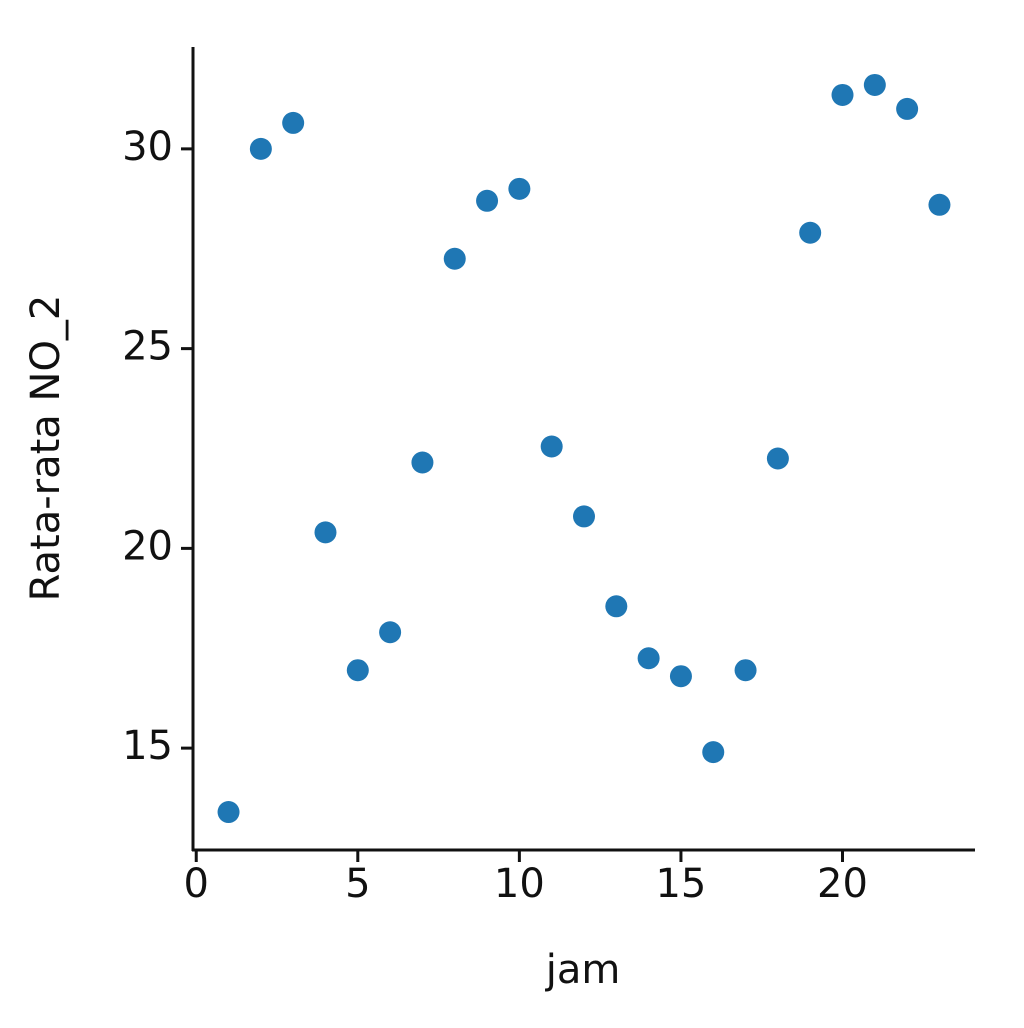  Describe the element at coordinates (680, 884) in the screenshot. I see `x-tick-label: 15` at that location.